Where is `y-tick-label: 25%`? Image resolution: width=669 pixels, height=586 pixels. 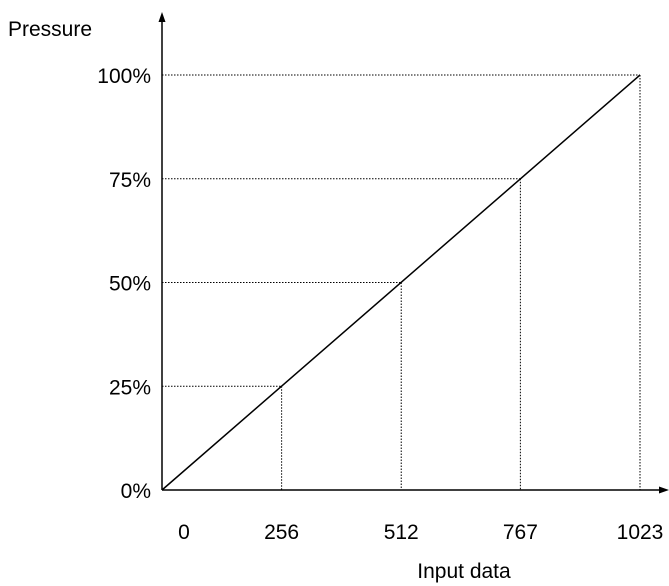
y-tick-label: 25% is located at coordinates (130, 387).